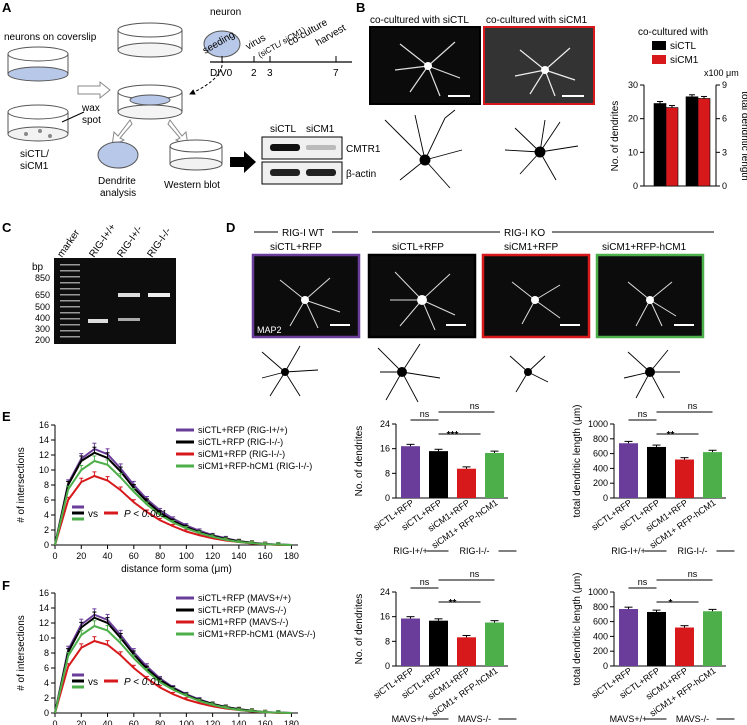  What do you see at coordinates (225, 12) in the screenshot?
I see `neuron-label: neuron` at bounding box center [225, 12].